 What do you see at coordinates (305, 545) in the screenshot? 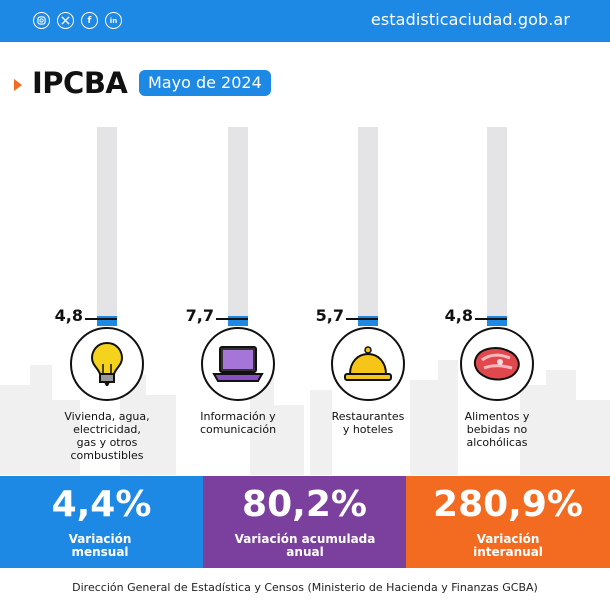
I see `summary-label: Variación acumulada anual` at bounding box center [305, 545].